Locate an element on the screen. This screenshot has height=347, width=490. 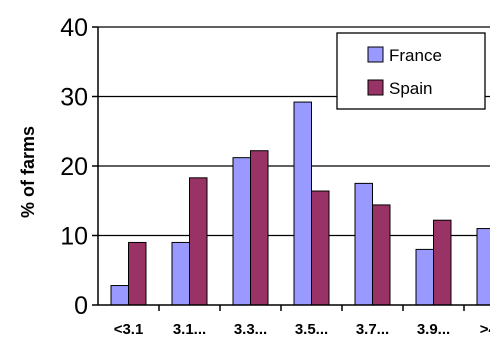
legend: France Spain is located at coordinates (411, 71).